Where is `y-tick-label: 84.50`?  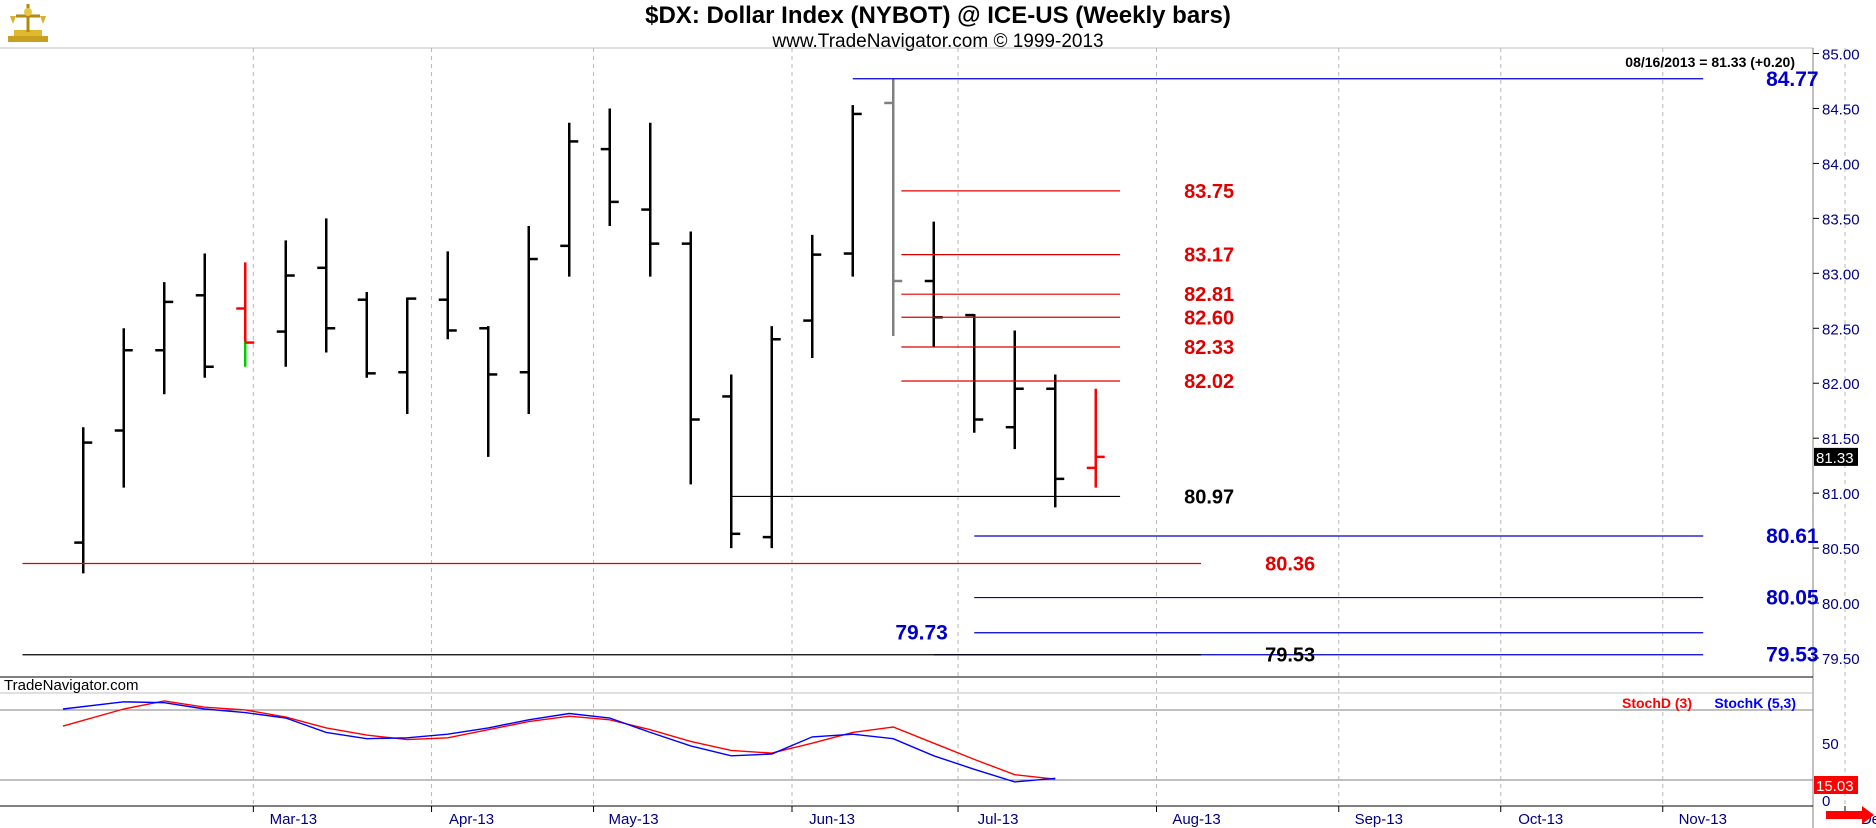
y-tick-label: 84.50 is located at coordinates (1841, 109).